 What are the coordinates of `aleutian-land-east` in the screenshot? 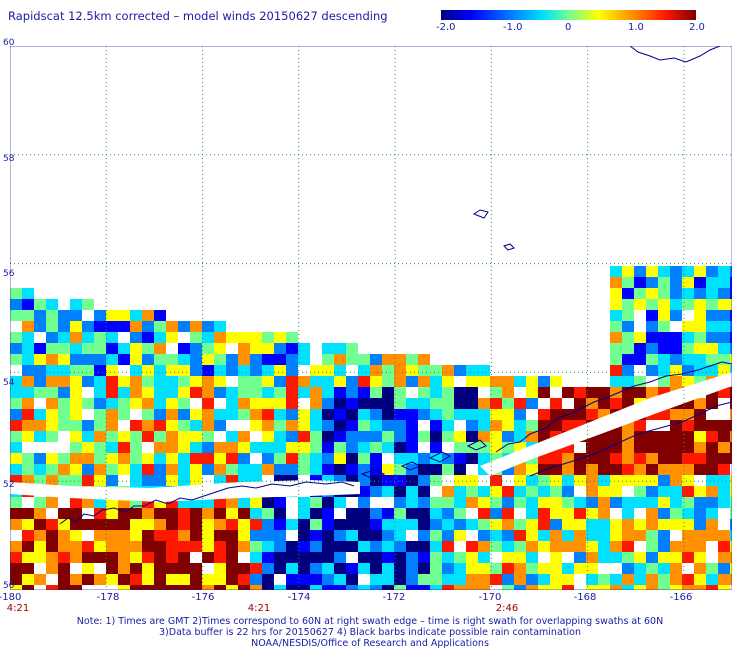 It's located at (606, 424).